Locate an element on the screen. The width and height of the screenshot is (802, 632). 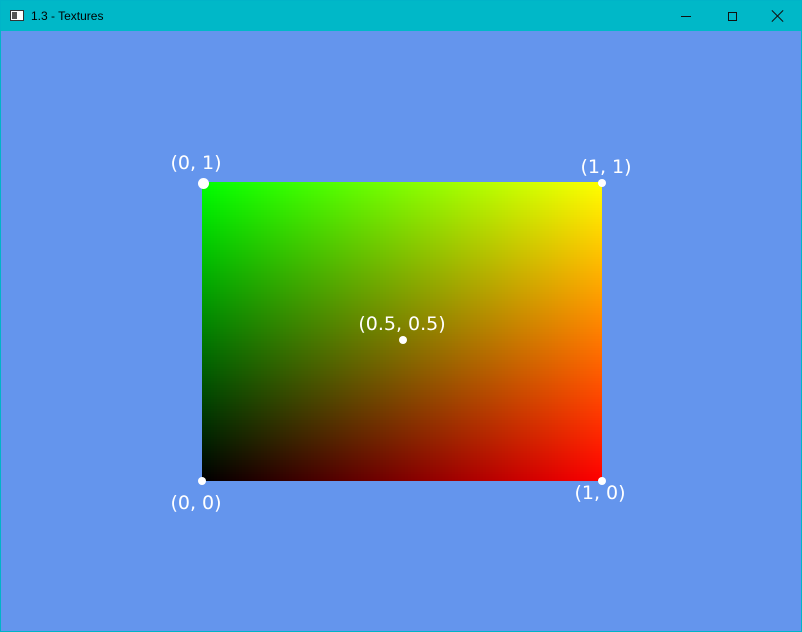
vertex-dot-bottom-right is located at coordinates (602, 481).